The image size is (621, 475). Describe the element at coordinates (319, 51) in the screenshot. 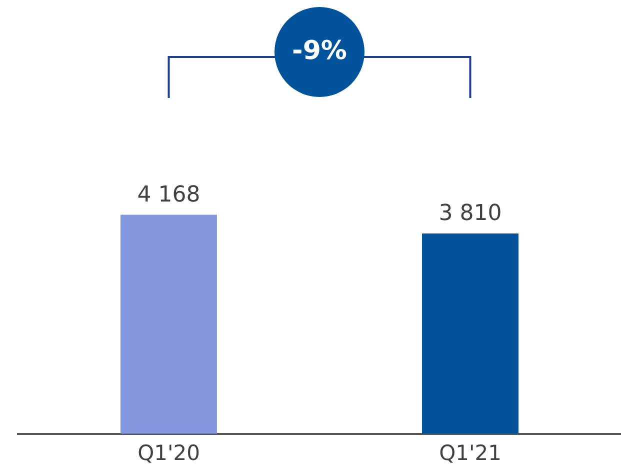

I see `text: -9%` at that location.